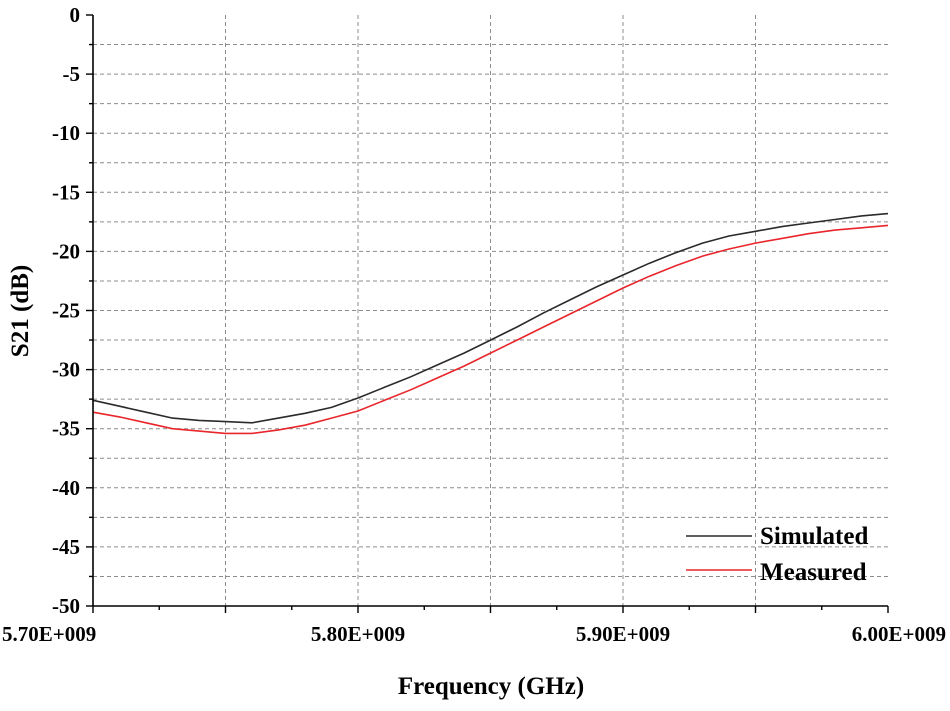 The image size is (950, 711). What do you see at coordinates (66, 192) in the screenshot?
I see `y-tick-label: -15` at bounding box center [66, 192].